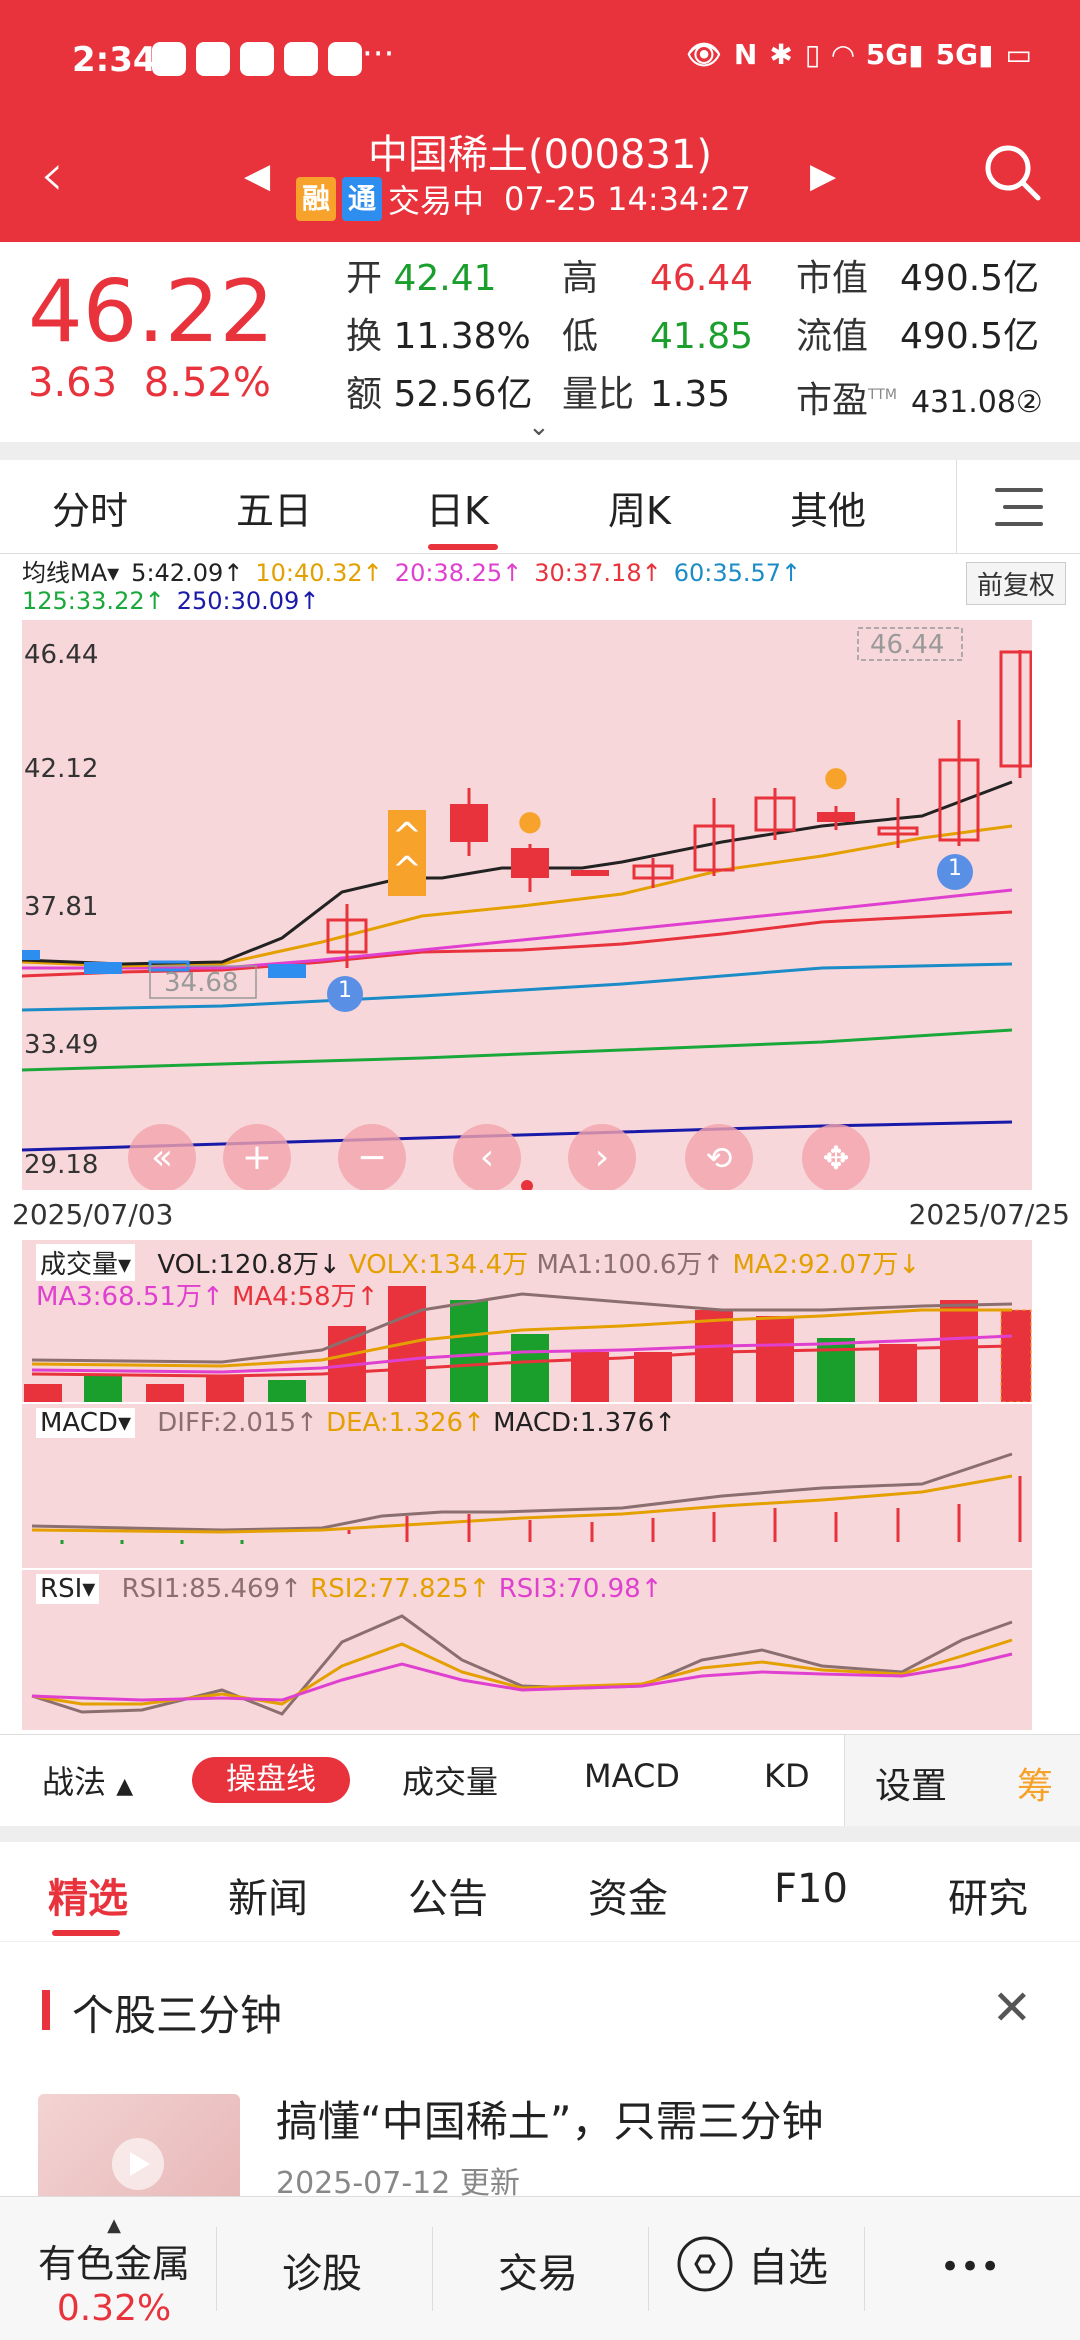  I want to click on tab-news: 新闻, so click(268, 1899).